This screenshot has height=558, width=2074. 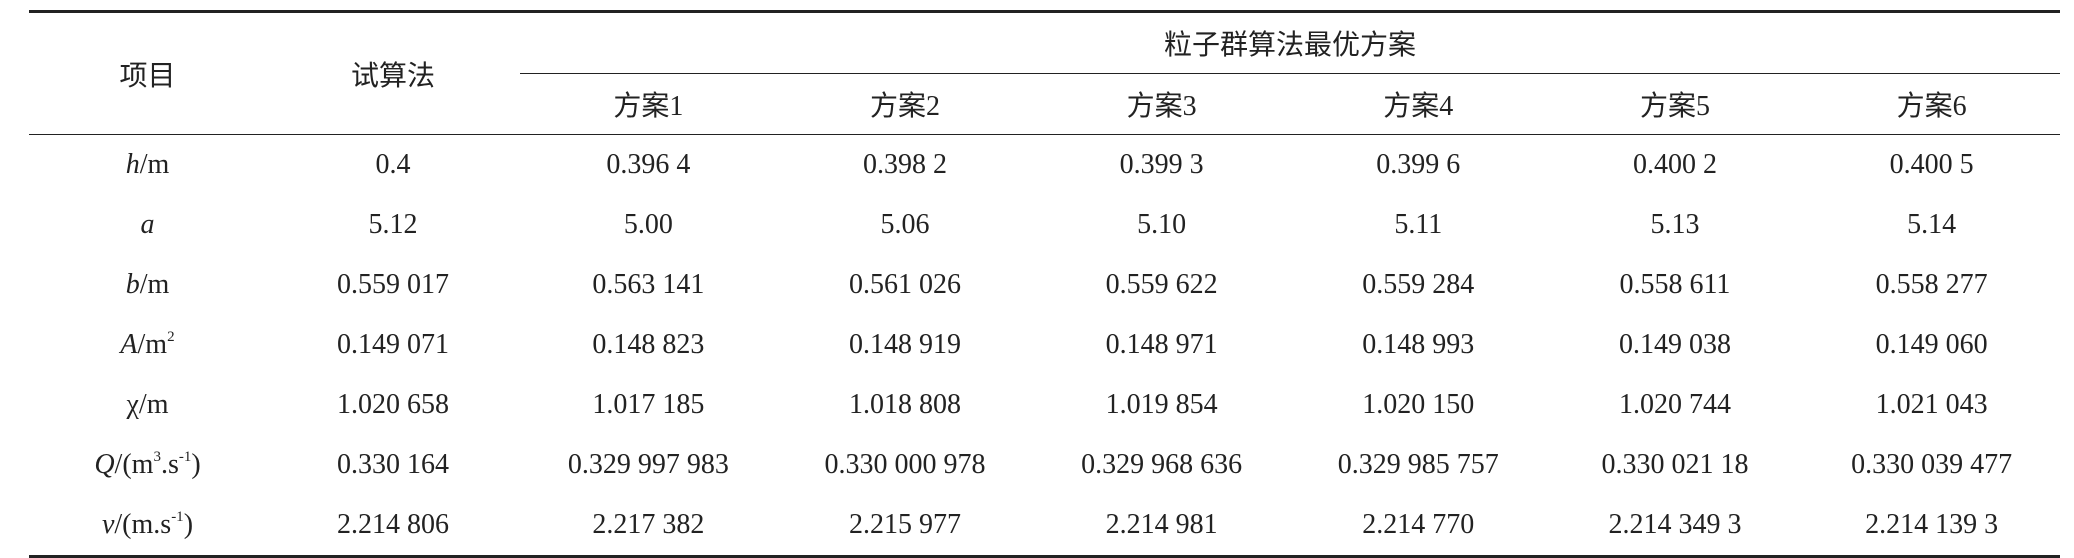 I want to click on value-cell: 0.563 141, so click(x=648, y=284).